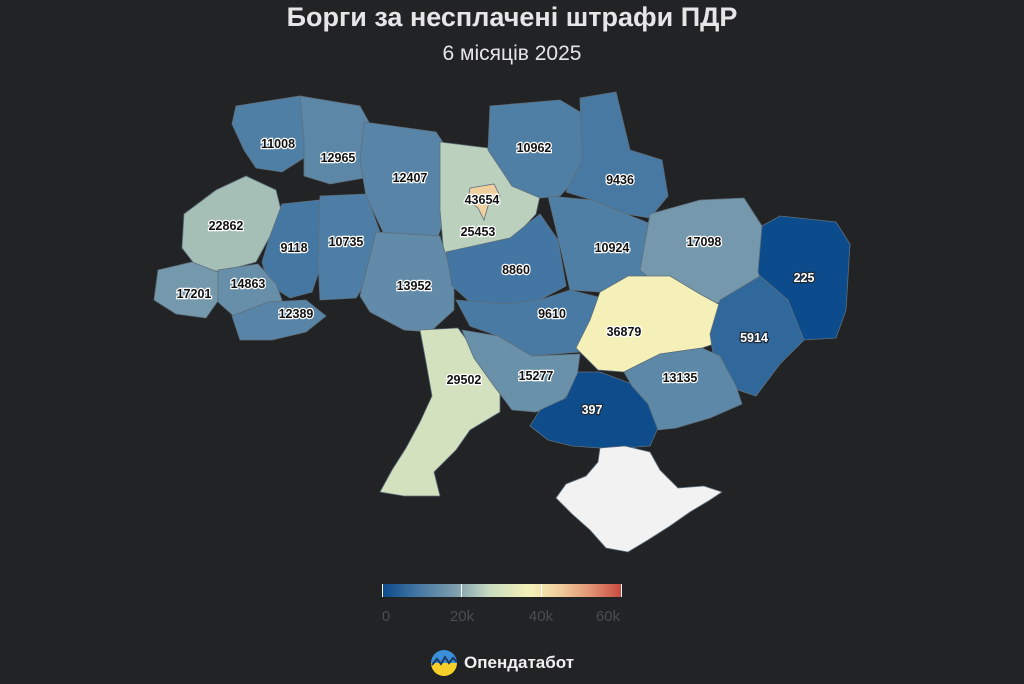  I want to click on color-legend: 0 20k 40k 60k, so click(502, 604).